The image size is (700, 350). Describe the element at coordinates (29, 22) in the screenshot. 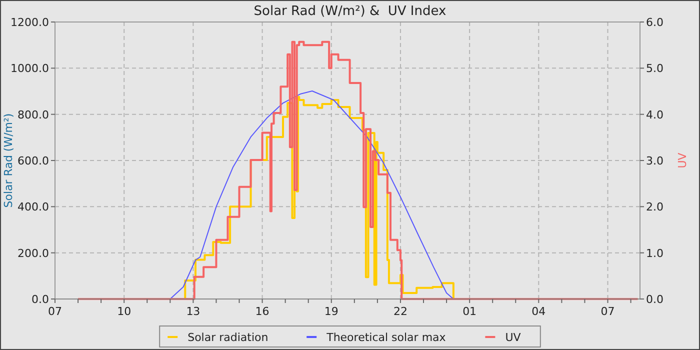

I see `y-tick-label: 1200.0` at that location.